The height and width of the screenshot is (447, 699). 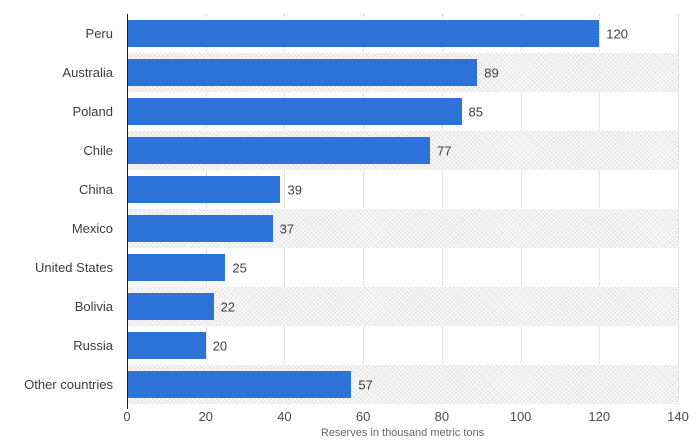 What do you see at coordinates (491, 72) in the screenshot?
I see `bar-value-label: 89` at bounding box center [491, 72].